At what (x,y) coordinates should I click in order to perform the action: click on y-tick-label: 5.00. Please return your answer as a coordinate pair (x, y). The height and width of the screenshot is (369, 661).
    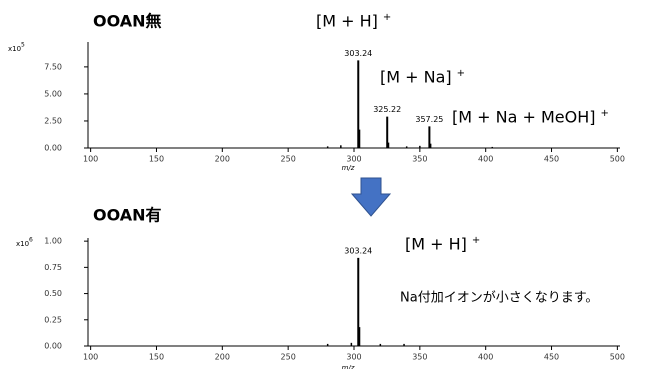
    Looking at the image, I should click on (53, 93).